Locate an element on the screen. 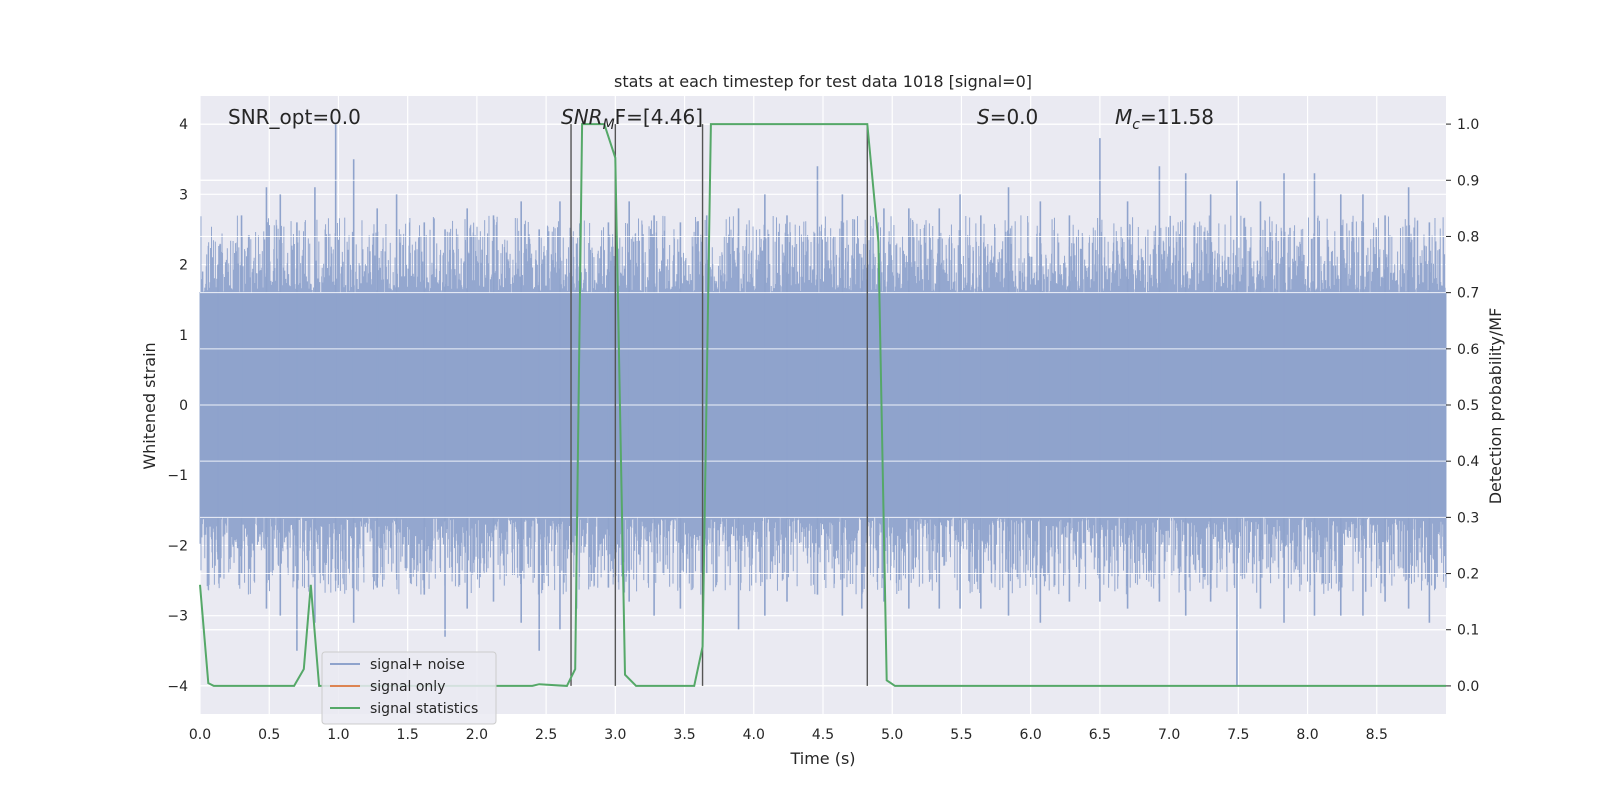 The image size is (1600, 800). x-axis-label: Time (s) is located at coordinates (822, 758).